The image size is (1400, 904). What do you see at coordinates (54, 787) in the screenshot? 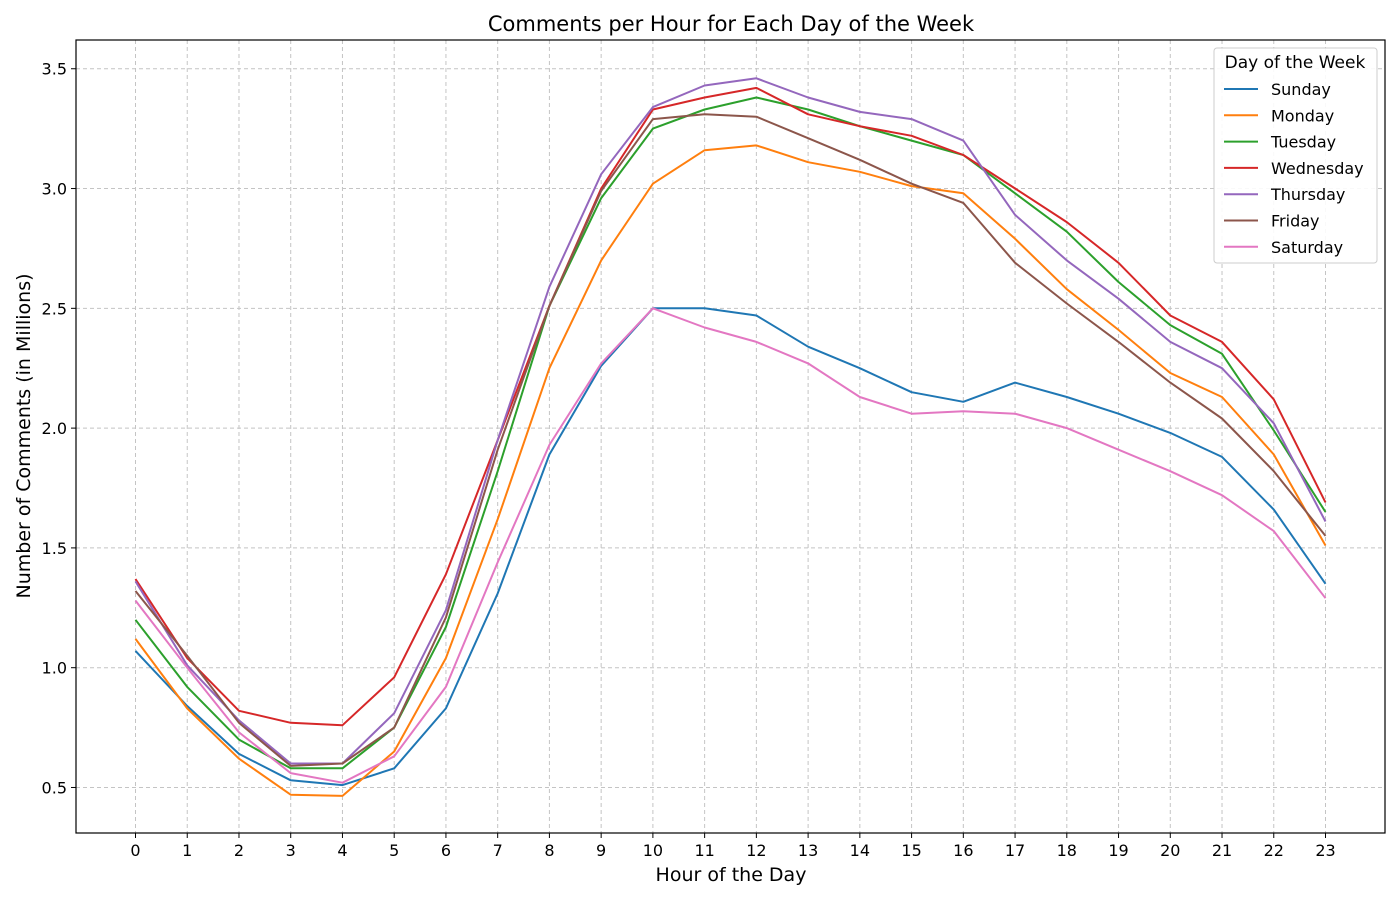
I see `y-tick-label: 0.5` at bounding box center [54, 787].